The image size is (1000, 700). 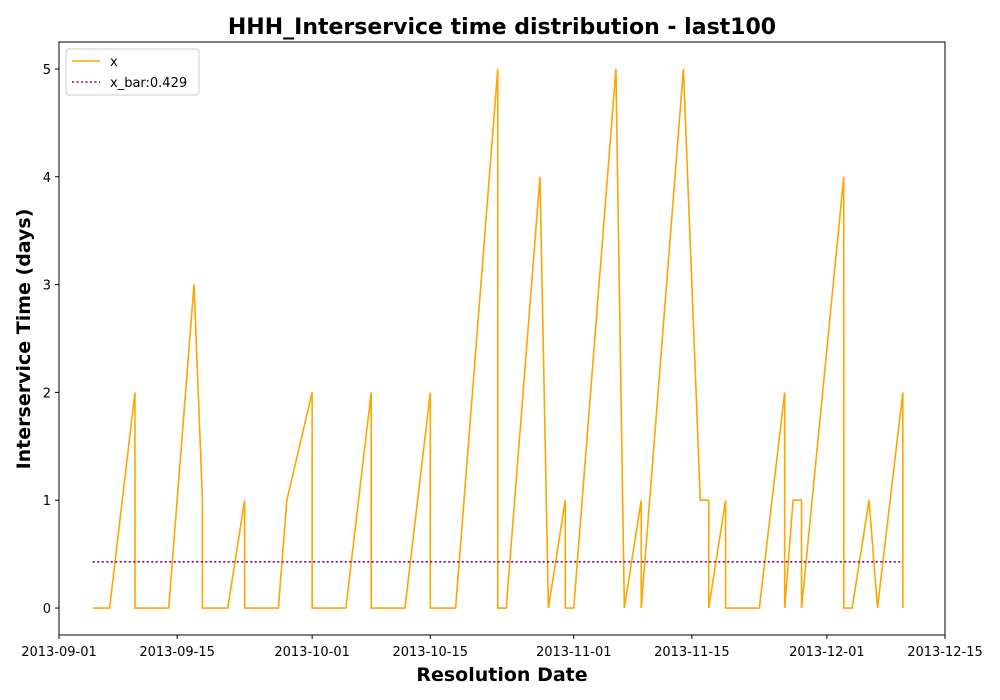 What do you see at coordinates (47, 393) in the screenshot?
I see `y-tick-label: 2` at bounding box center [47, 393].